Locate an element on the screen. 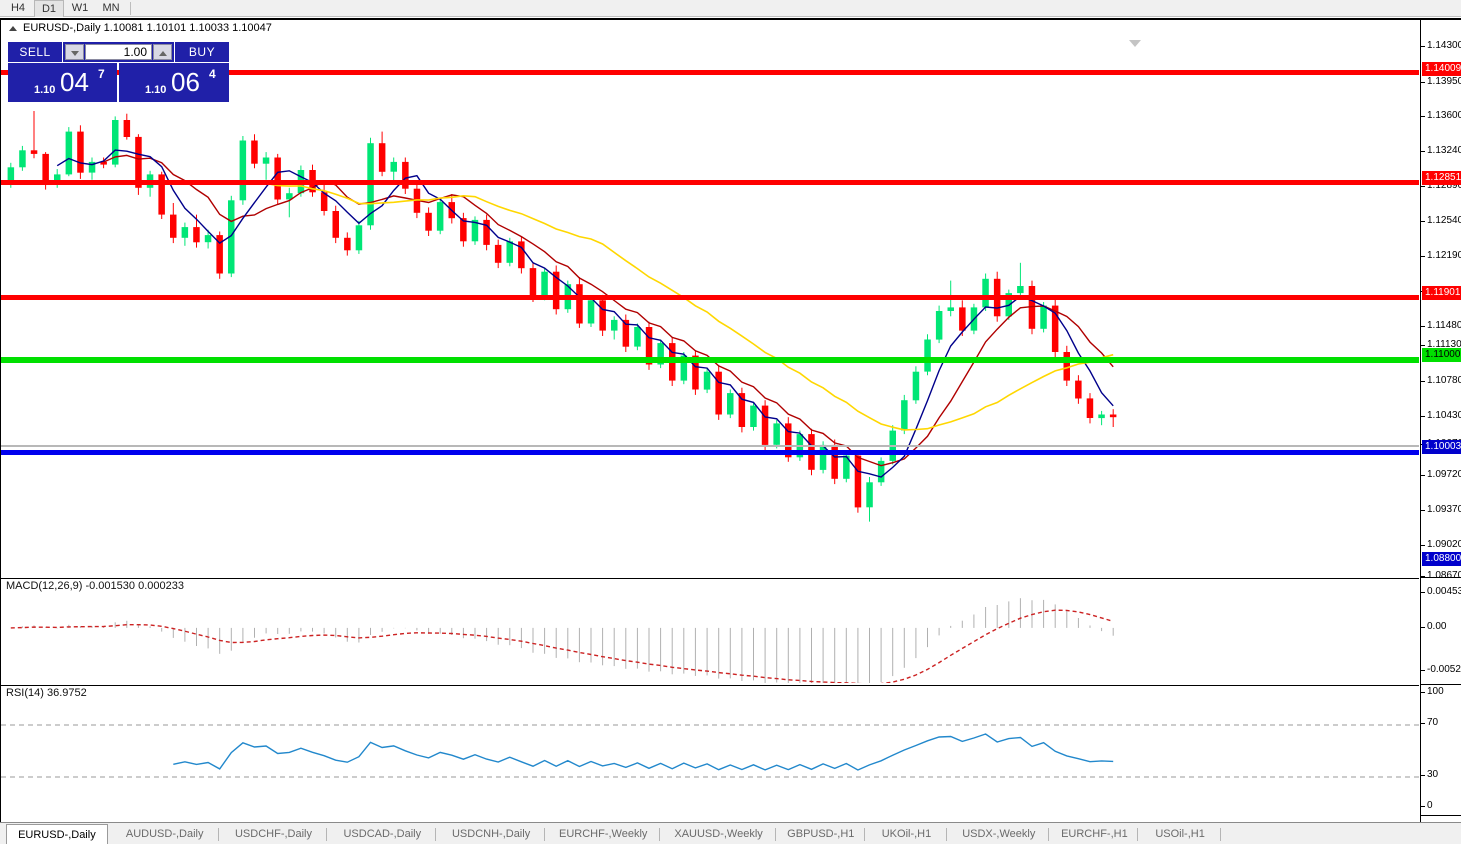 The width and height of the screenshot is (1461, 844). pivot-line-1.11000 is located at coordinates (710, 360).